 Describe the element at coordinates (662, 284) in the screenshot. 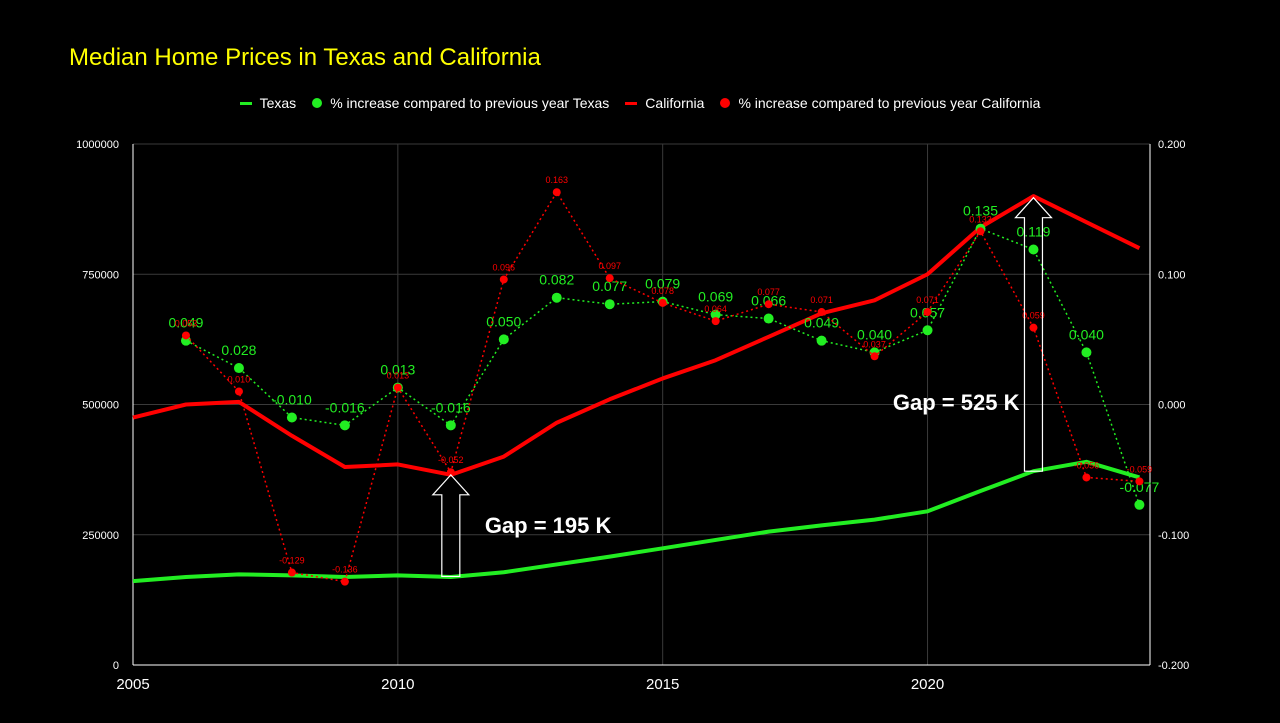

I see `data-label-texas: 0.079` at that location.